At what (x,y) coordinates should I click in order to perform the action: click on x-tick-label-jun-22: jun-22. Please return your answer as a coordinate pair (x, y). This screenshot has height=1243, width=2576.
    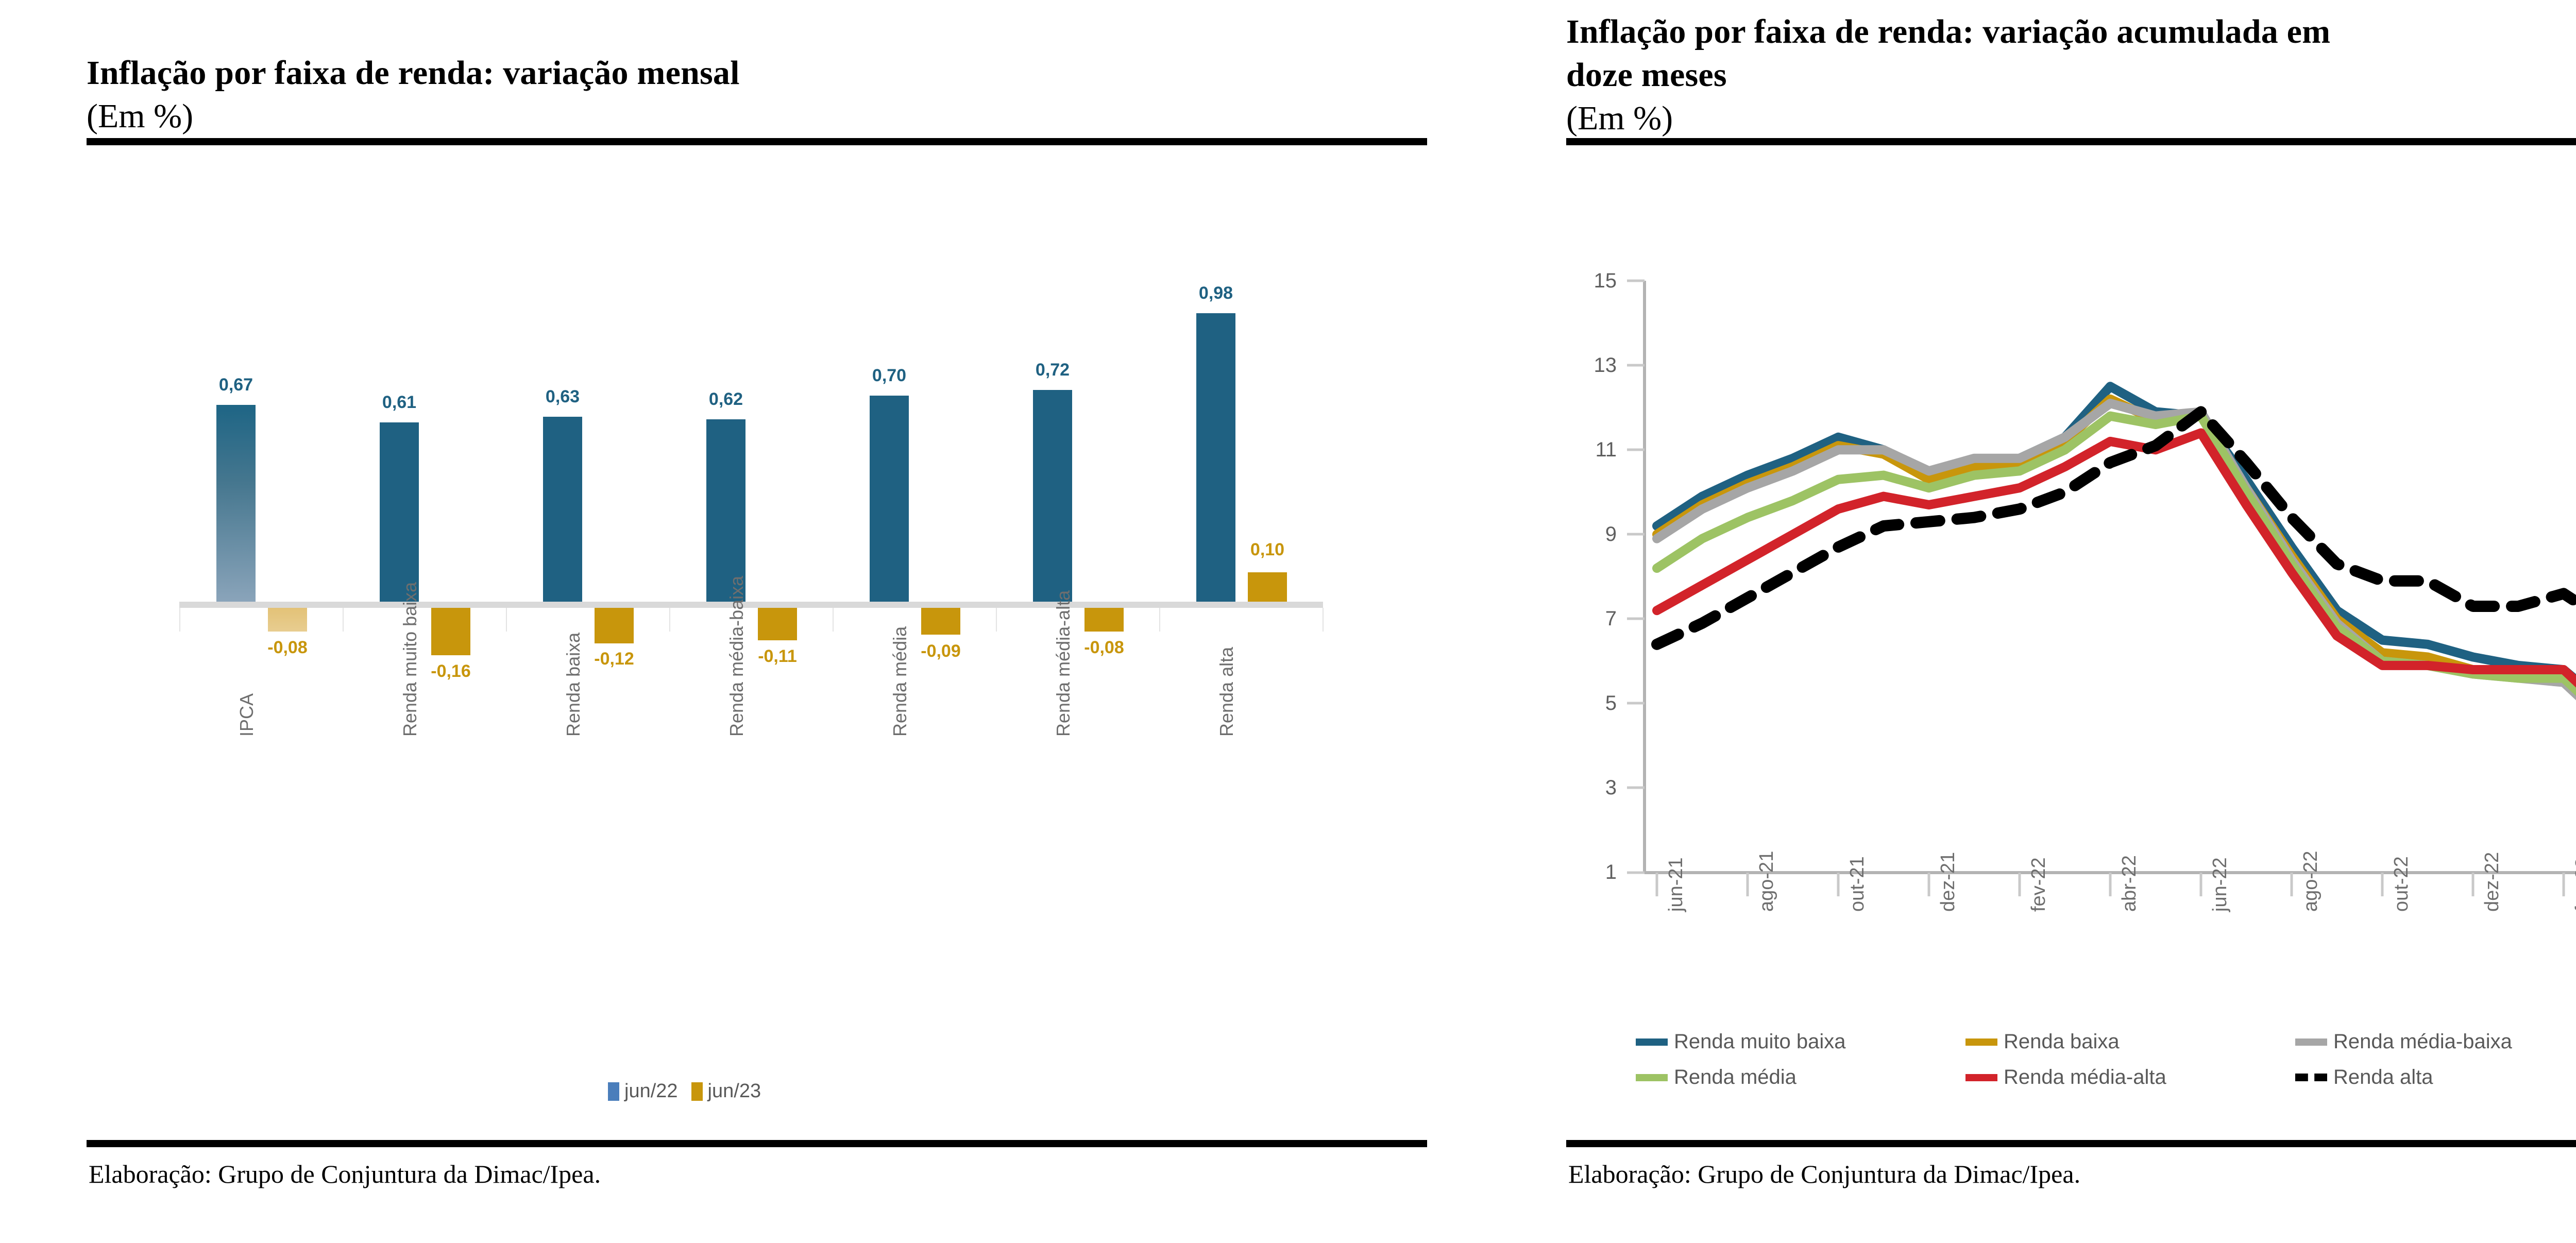
    Looking at the image, I should click on (2220, 884).